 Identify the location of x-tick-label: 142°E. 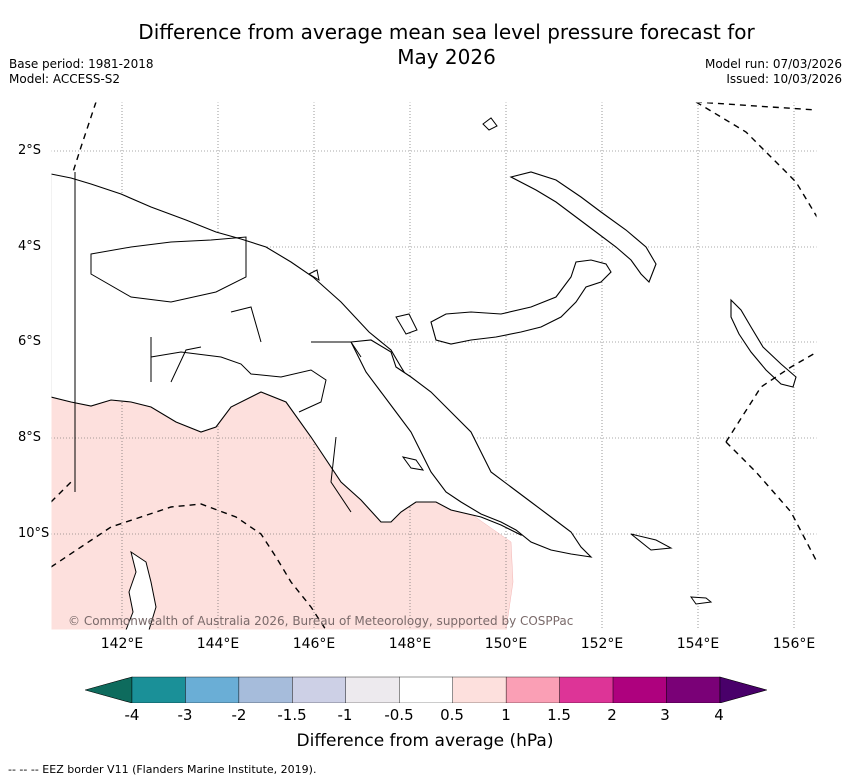
(122, 644).